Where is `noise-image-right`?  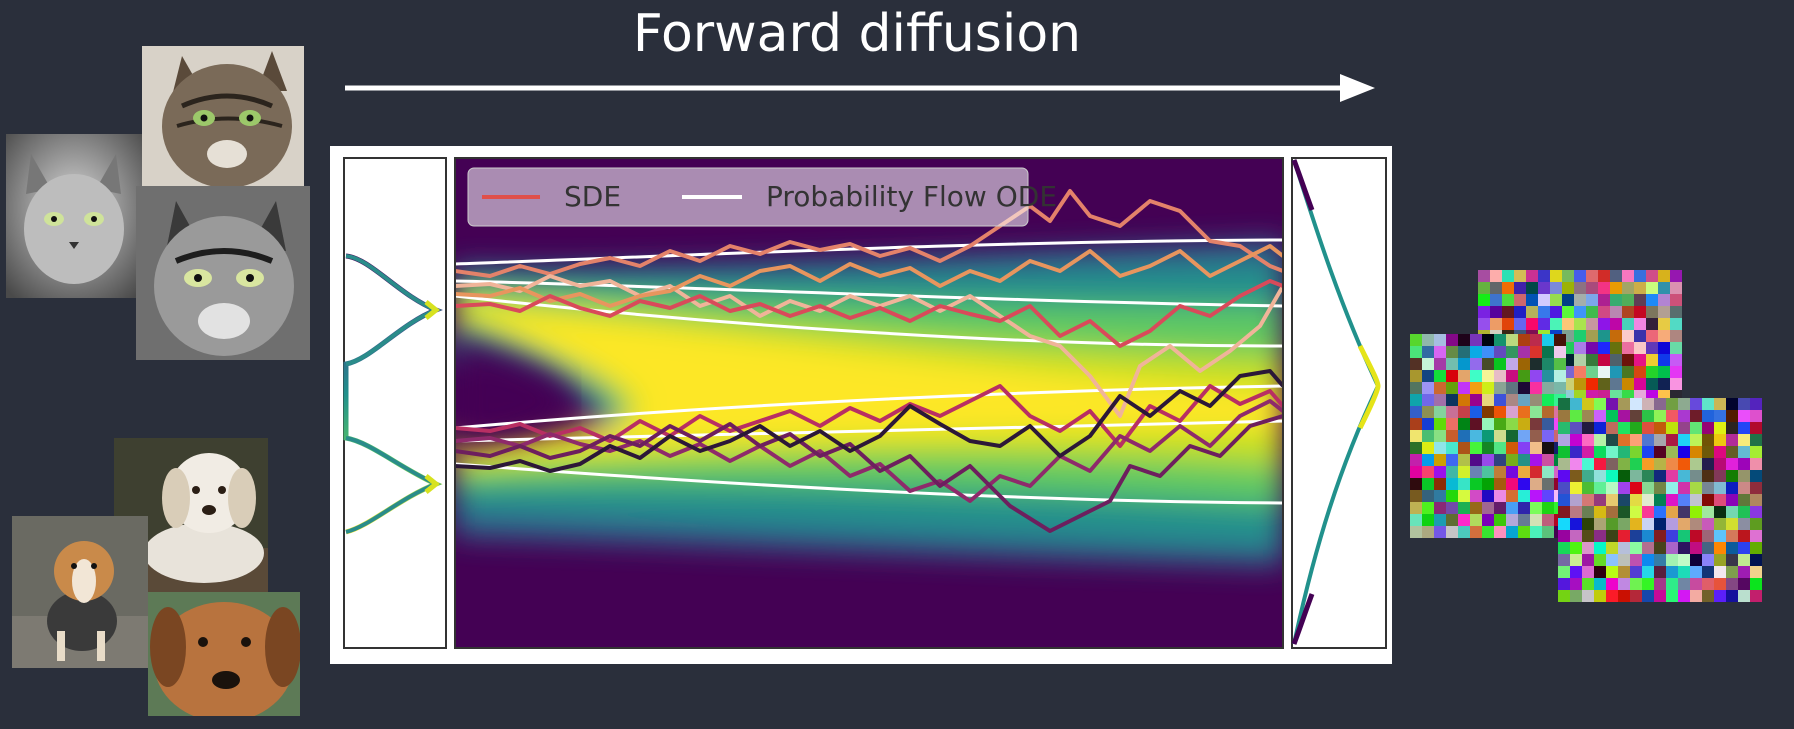 noise-image-right is located at coordinates (1660, 500).